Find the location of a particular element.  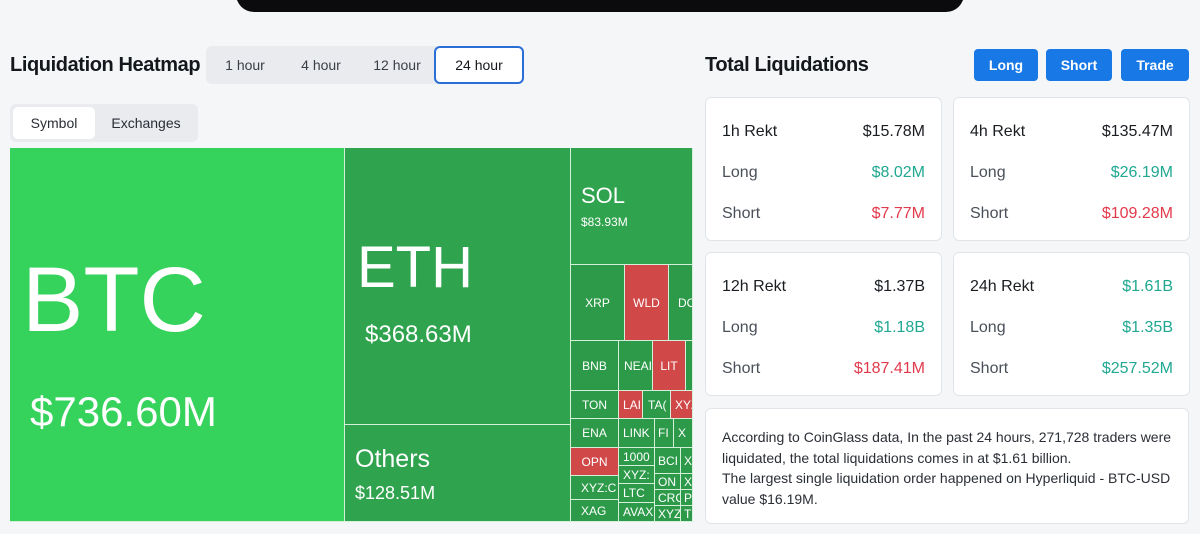

long-value: $1.35B is located at coordinates (1147, 327).